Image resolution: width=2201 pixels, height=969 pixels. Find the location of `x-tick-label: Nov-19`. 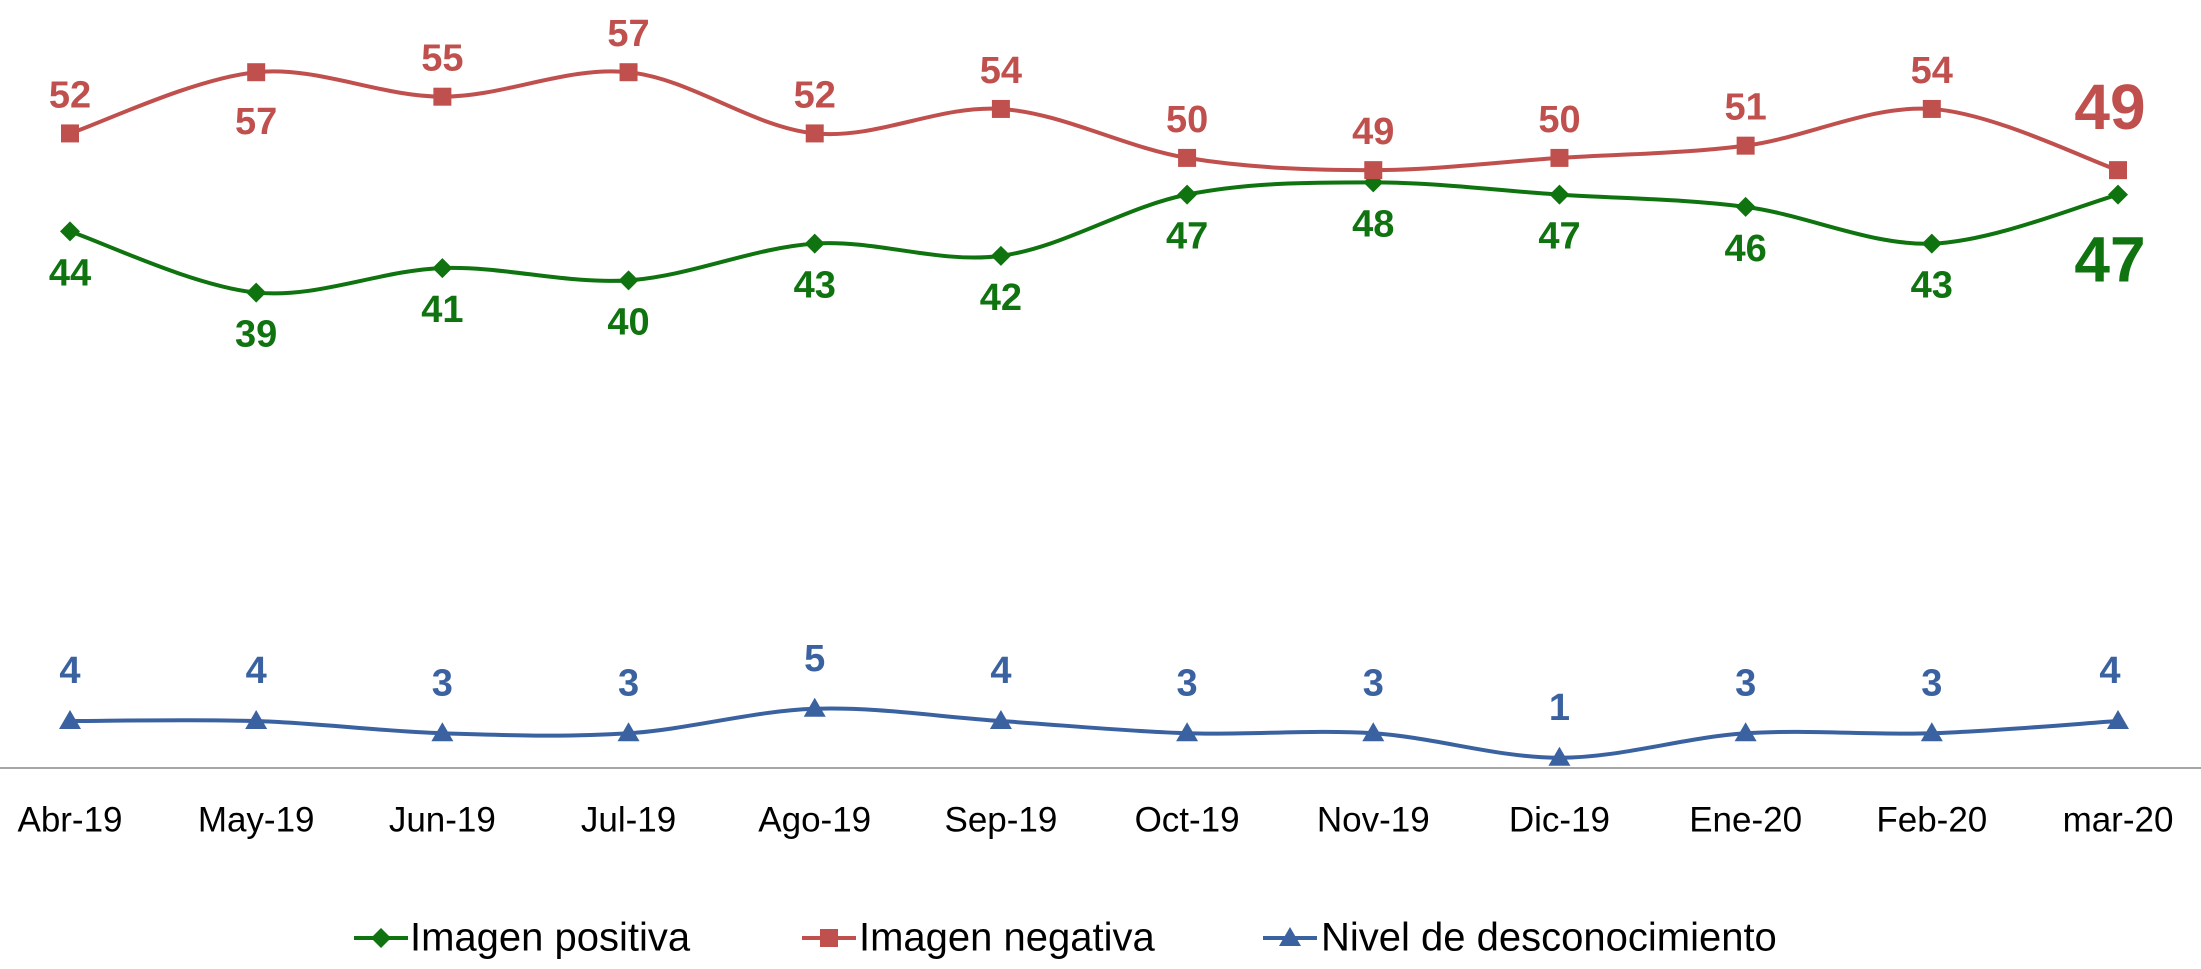

x-tick-label: Nov-19 is located at coordinates (1373, 819).